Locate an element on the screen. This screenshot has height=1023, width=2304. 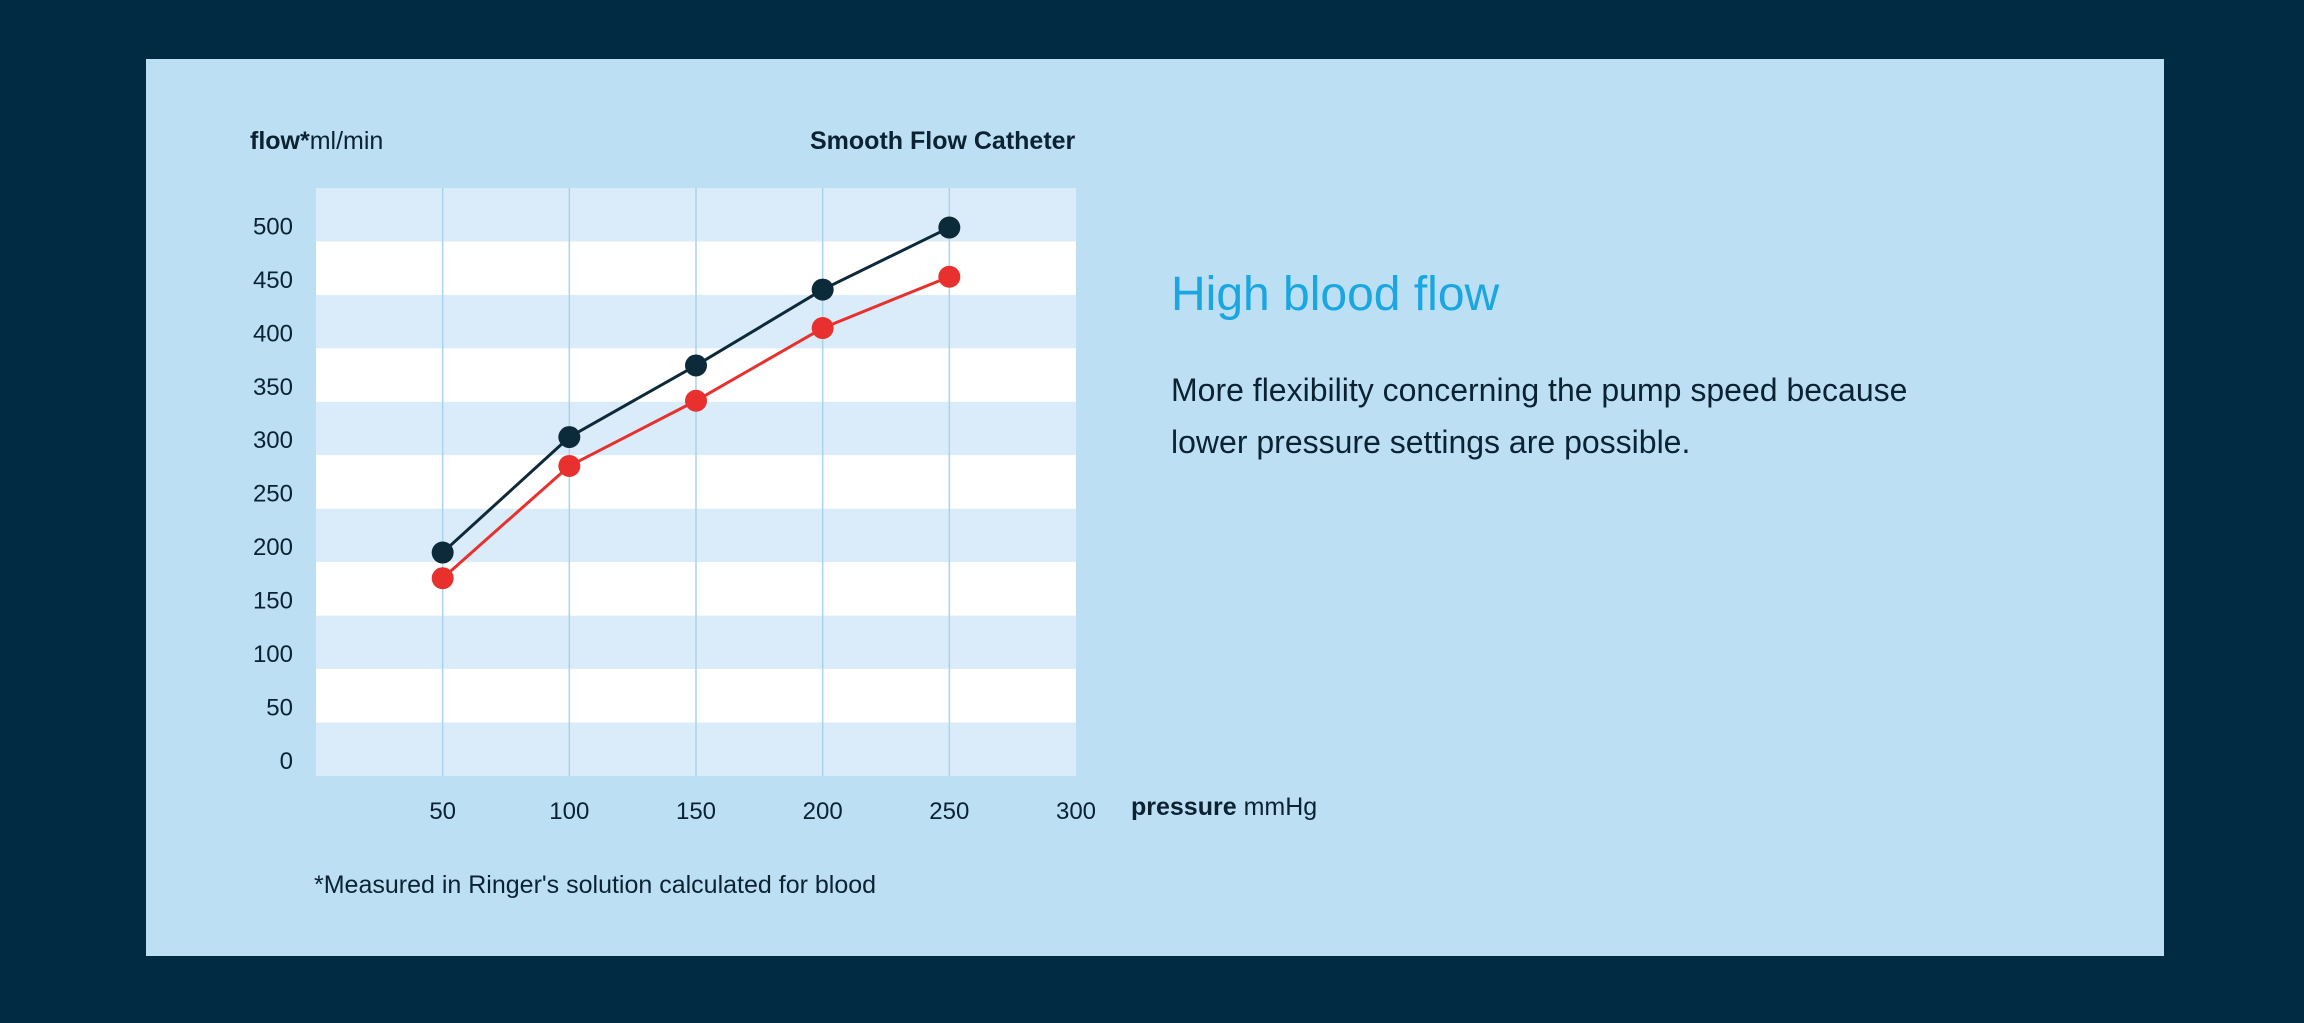
y-tick-label: 50 is located at coordinates (279, 708).